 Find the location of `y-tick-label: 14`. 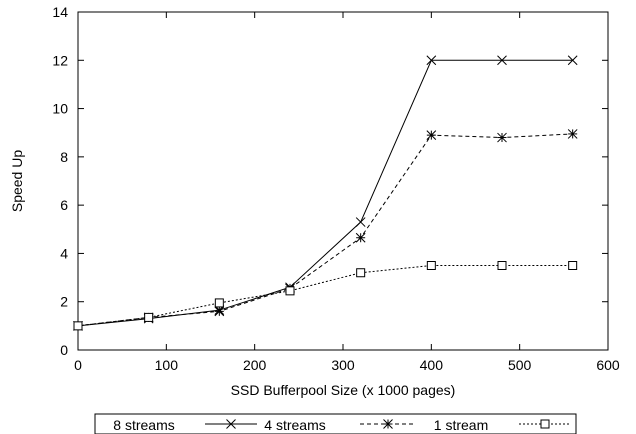

y-tick-label: 14 is located at coordinates (60, 12).